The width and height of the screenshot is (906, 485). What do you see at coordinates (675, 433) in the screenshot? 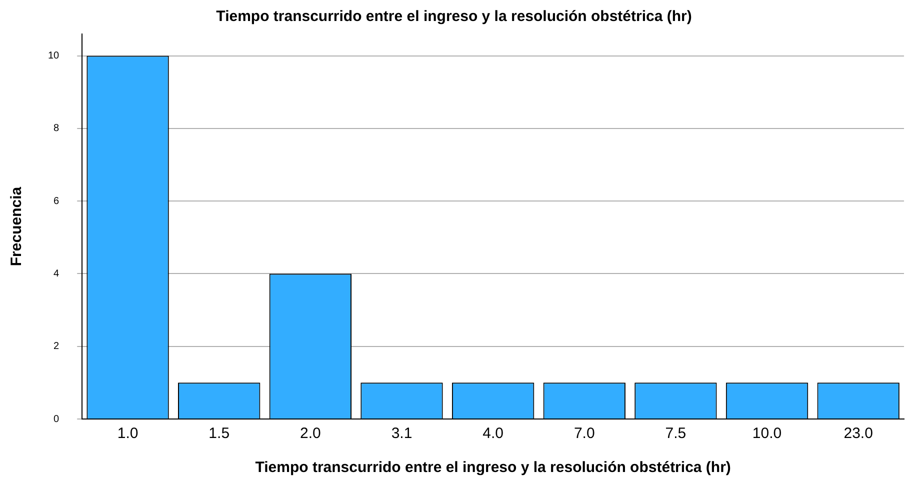
I see `x-tick-label: 7.5` at bounding box center [675, 433].